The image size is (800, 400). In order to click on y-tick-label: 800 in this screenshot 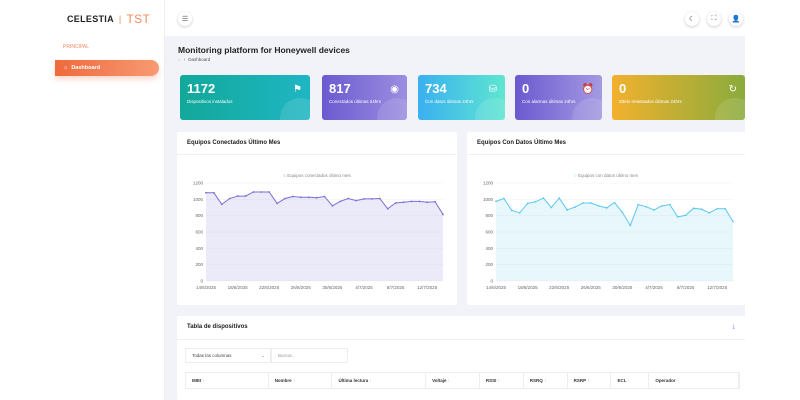, I will do `click(489, 215)`.